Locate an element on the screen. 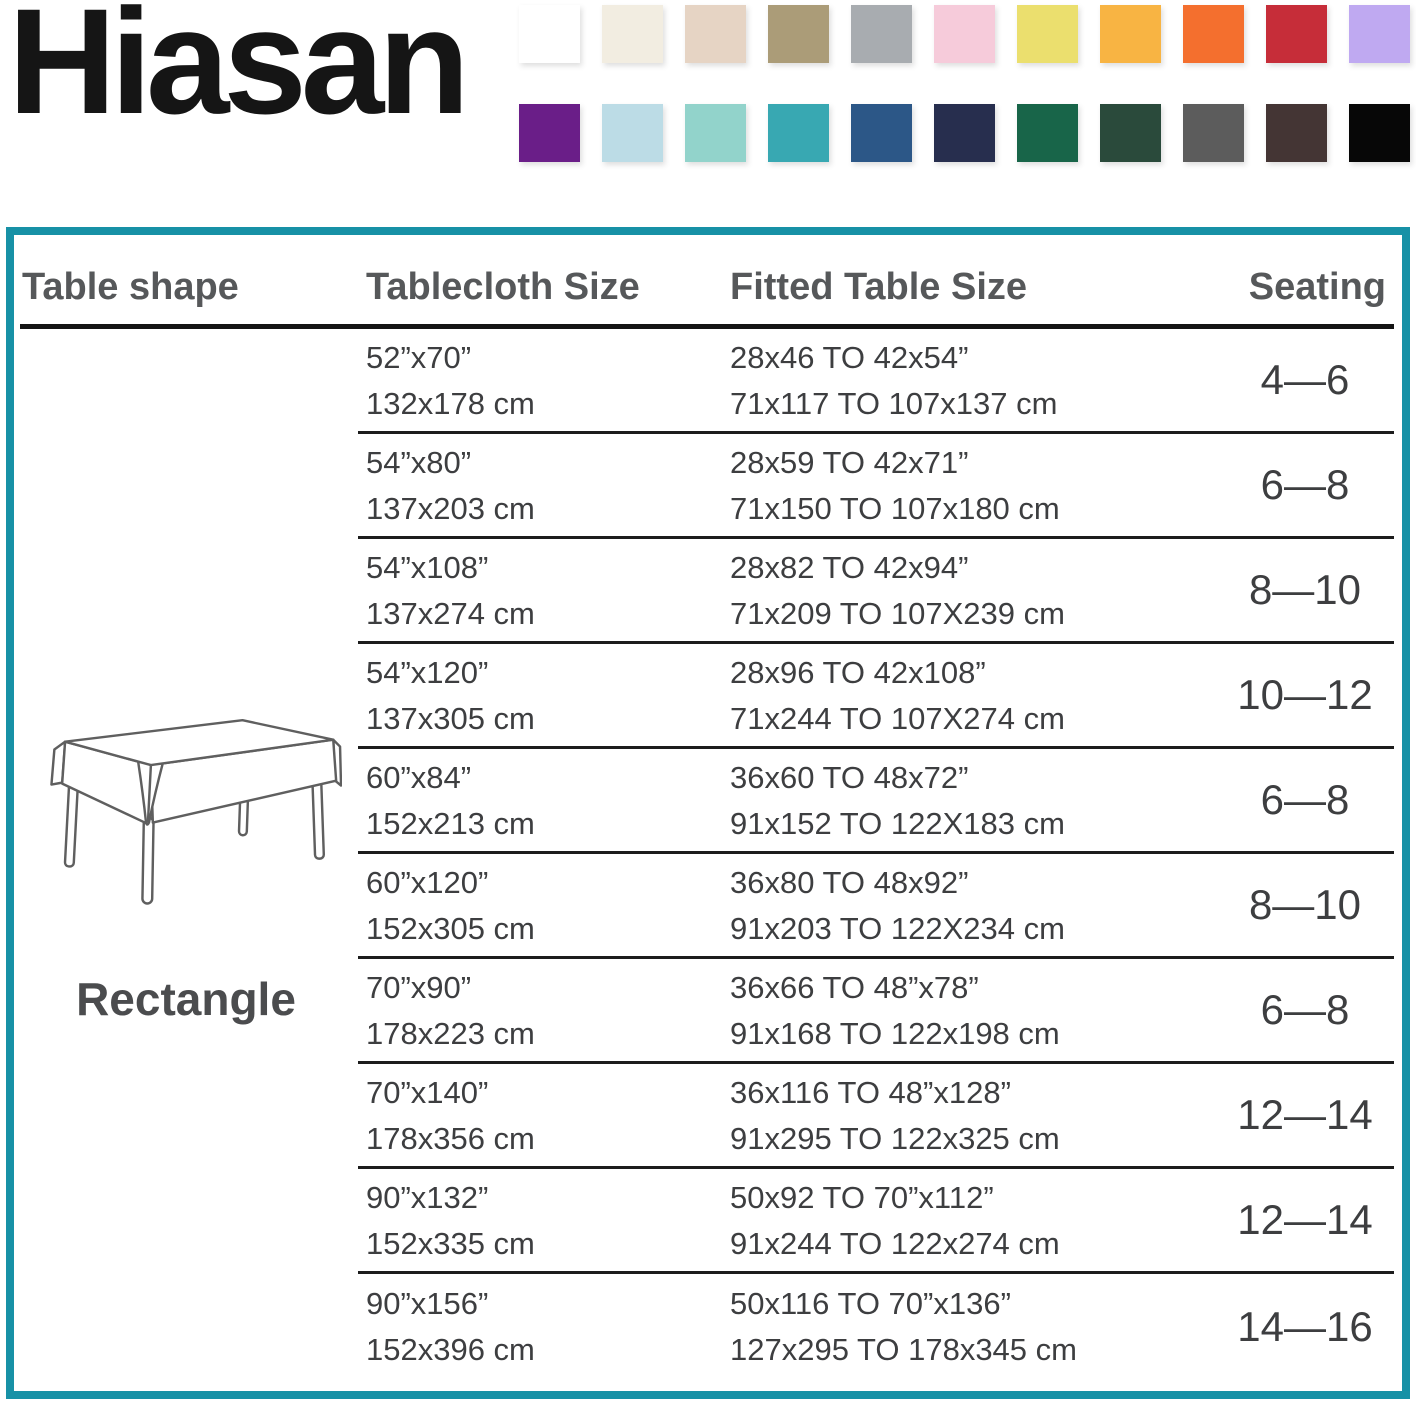  tablecloth-size-cm: 178x223 cm is located at coordinates (450, 1033).